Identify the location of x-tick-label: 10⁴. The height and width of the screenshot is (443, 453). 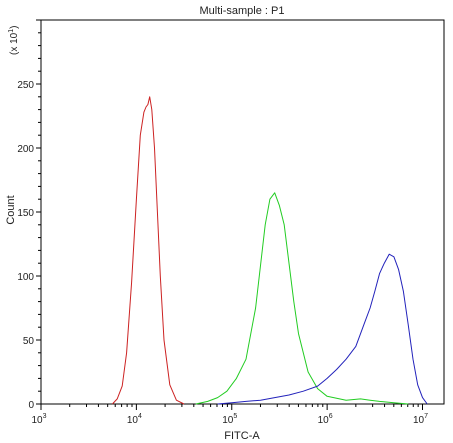
(134, 419).